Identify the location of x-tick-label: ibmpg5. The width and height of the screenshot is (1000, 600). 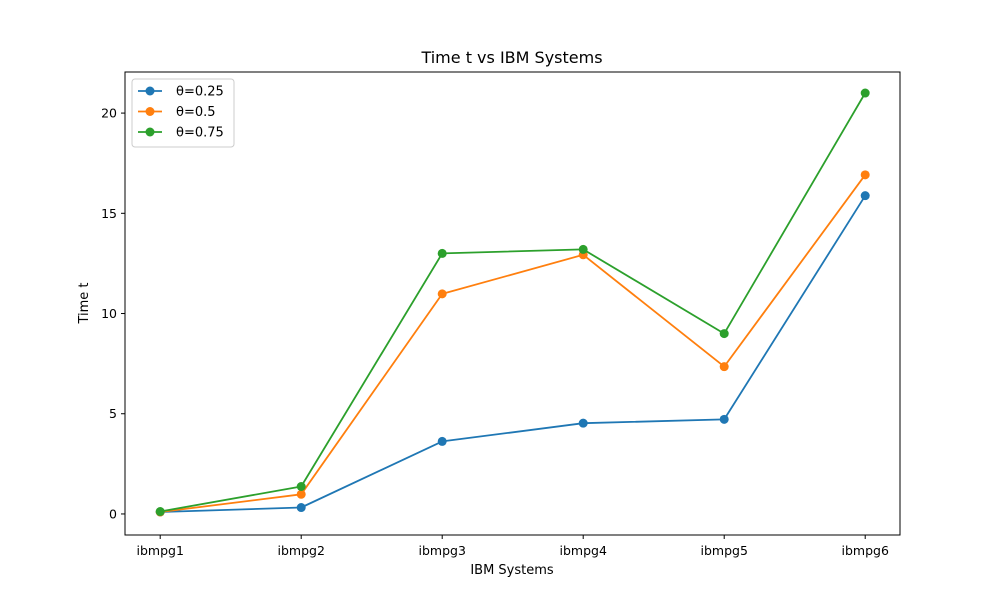
(723, 550).